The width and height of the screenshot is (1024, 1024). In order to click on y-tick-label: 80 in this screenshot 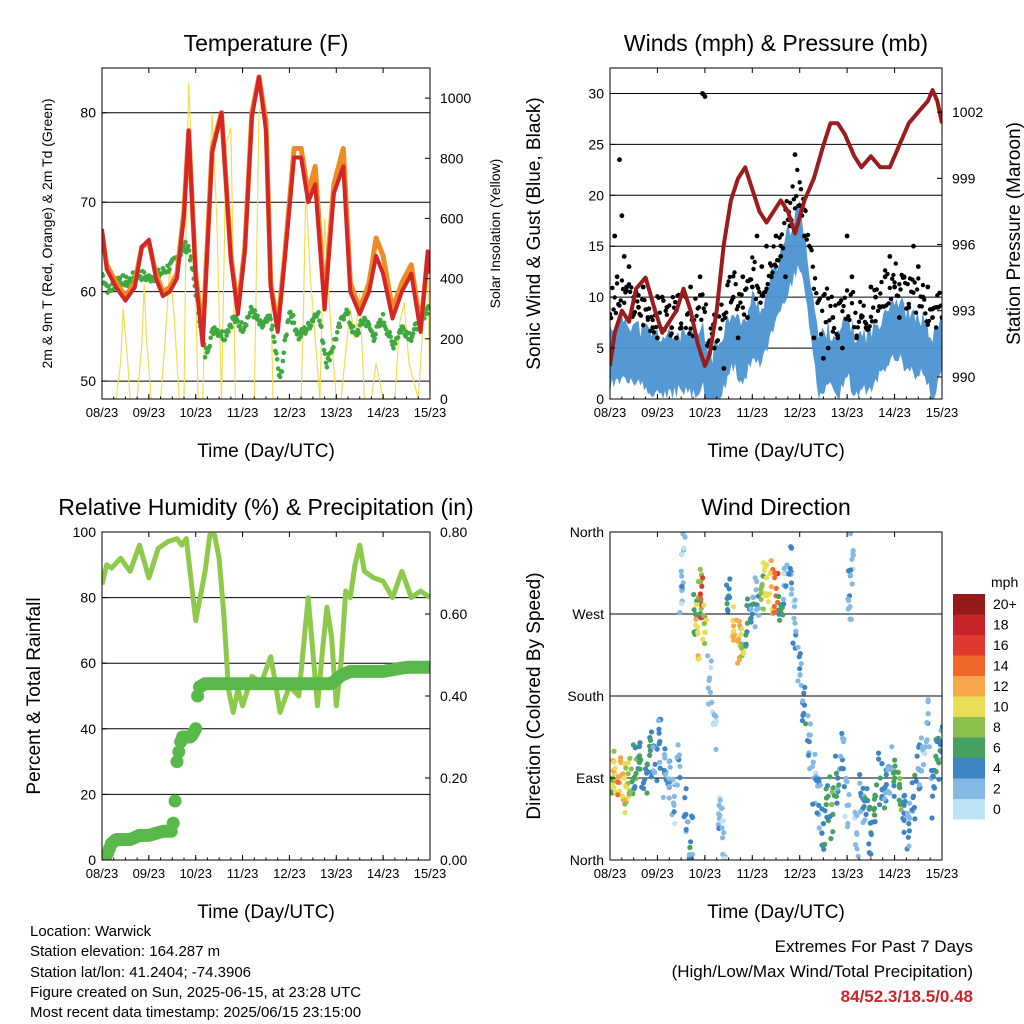, I will do `click(88, 598)`.